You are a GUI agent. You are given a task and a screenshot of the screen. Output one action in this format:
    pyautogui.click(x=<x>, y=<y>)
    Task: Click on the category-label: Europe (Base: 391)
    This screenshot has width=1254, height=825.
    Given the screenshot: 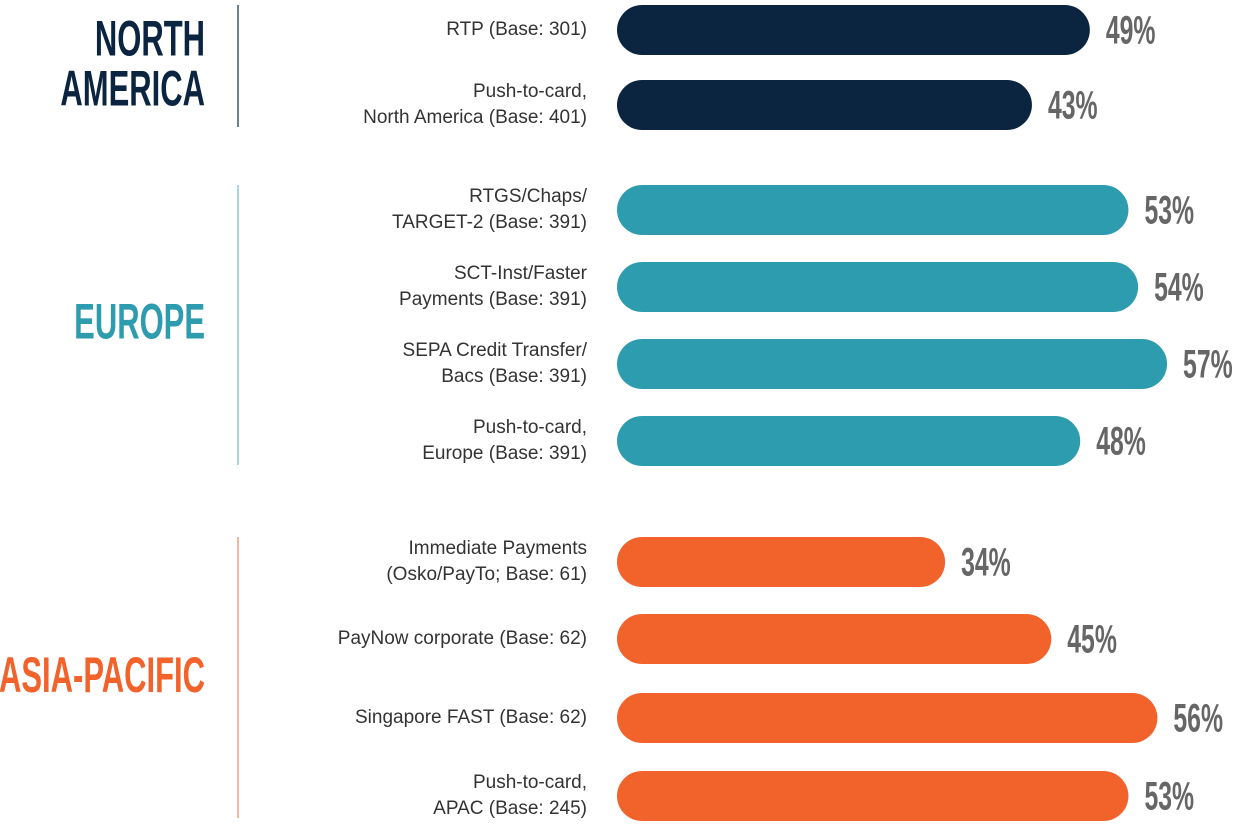 What is the action you would take?
    pyautogui.click(x=504, y=453)
    